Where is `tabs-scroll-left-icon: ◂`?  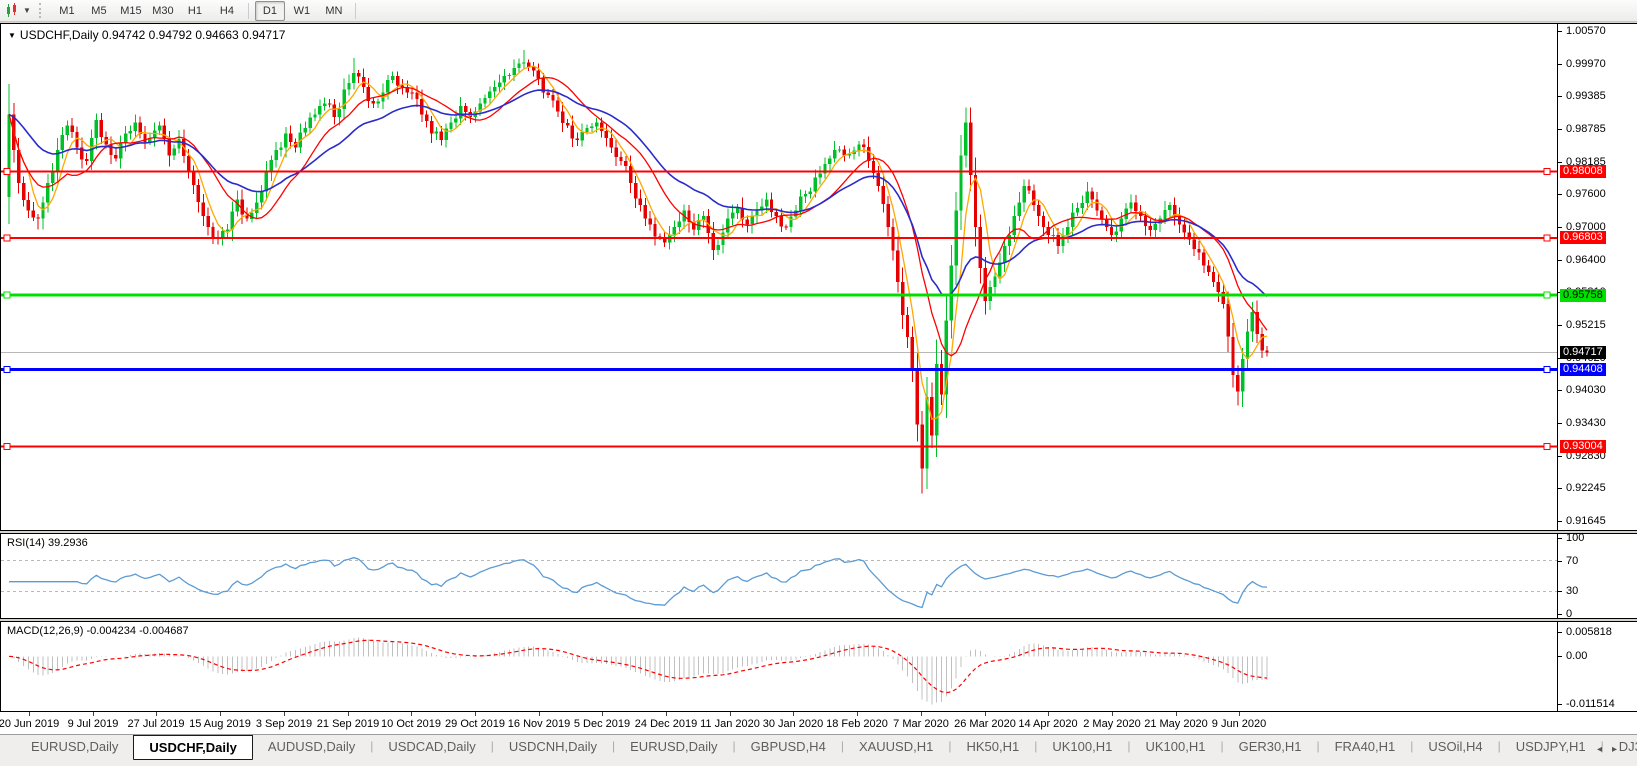
tabs-scroll-left-icon: ◂ is located at coordinates (1604, 749).